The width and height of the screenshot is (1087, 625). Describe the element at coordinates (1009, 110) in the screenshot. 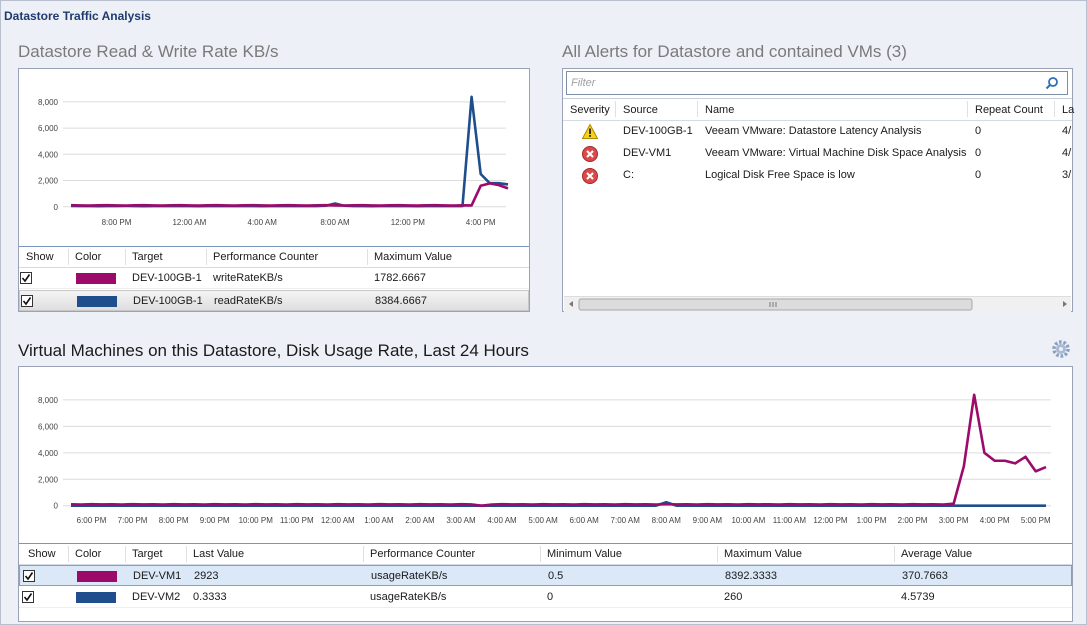

I see `column-header: Repeat Count` at that location.